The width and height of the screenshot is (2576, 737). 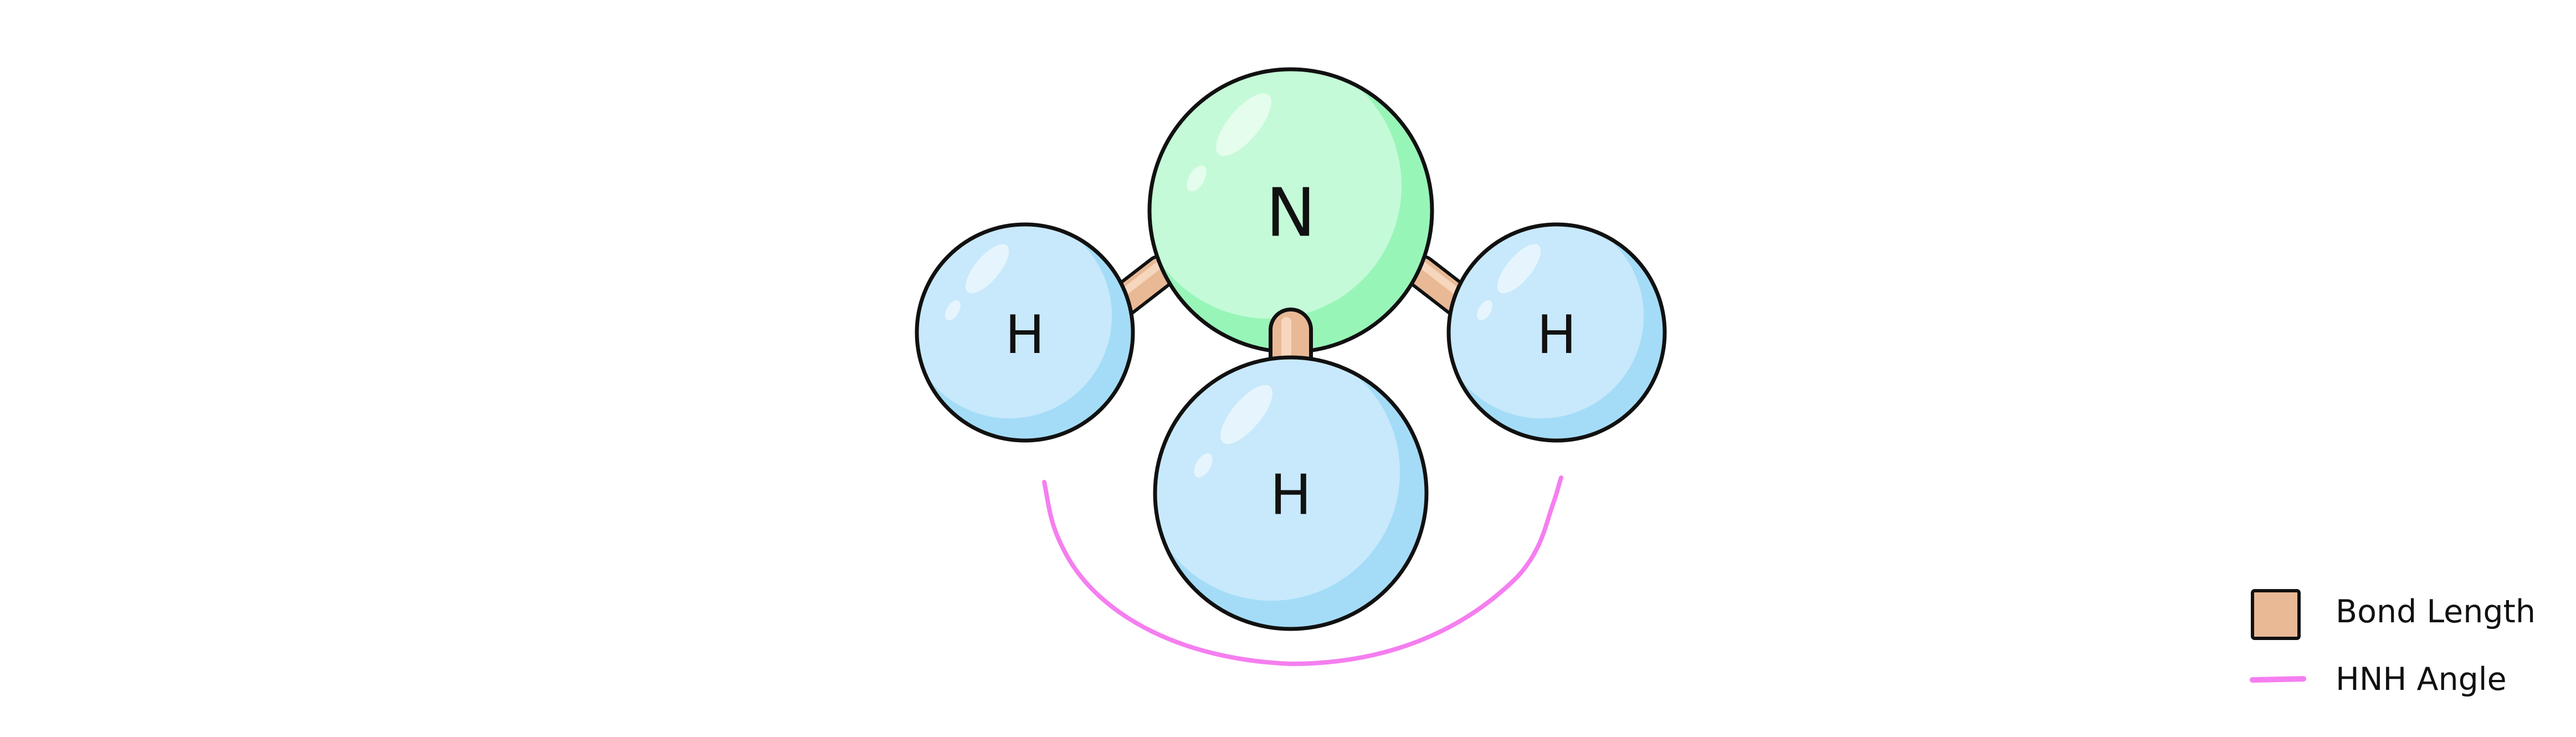 I want to click on atom-label-h-right: H, so click(x=1556, y=335).